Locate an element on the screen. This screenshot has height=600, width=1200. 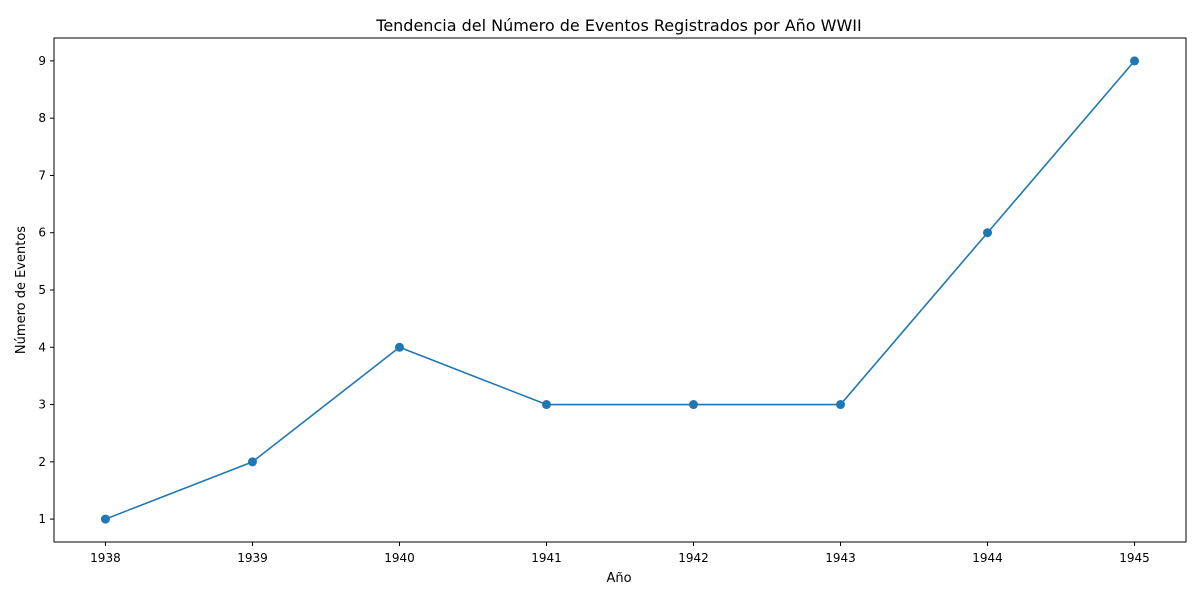
y-tick-label: 7 is located at coordinates (42, 175).